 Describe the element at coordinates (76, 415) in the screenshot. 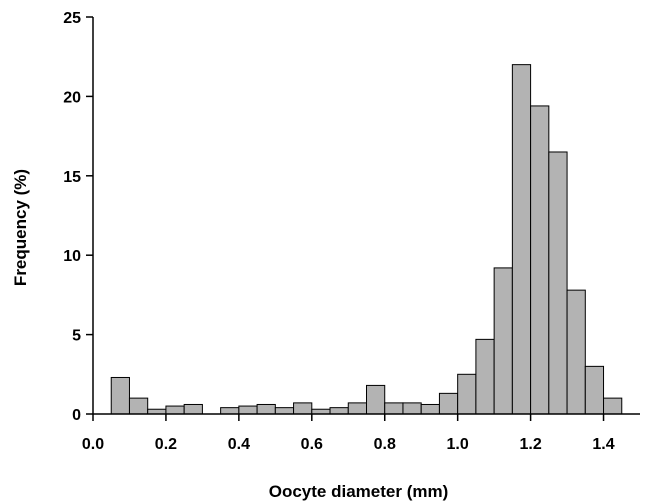

I see `y-tick-label: 0` at that location.